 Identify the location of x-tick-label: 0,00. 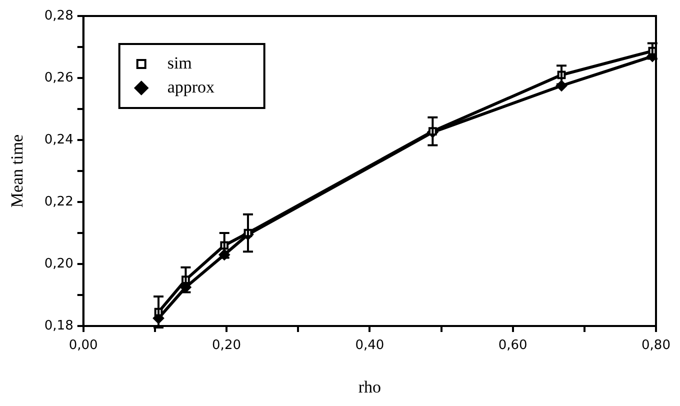
(83, 346).